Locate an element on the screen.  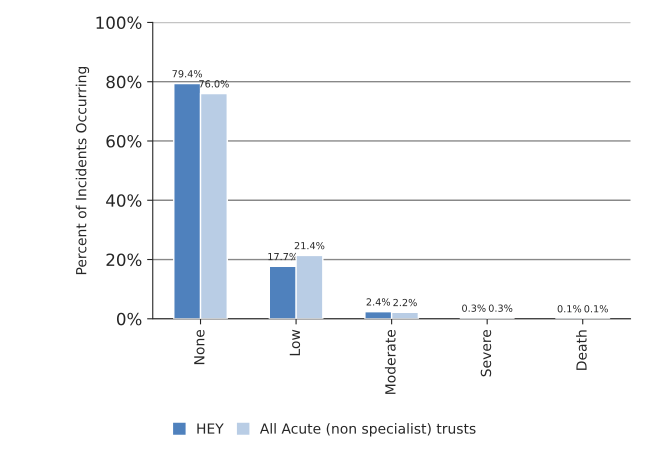
data-label: 2.4% is located at coordinates (378, 302).